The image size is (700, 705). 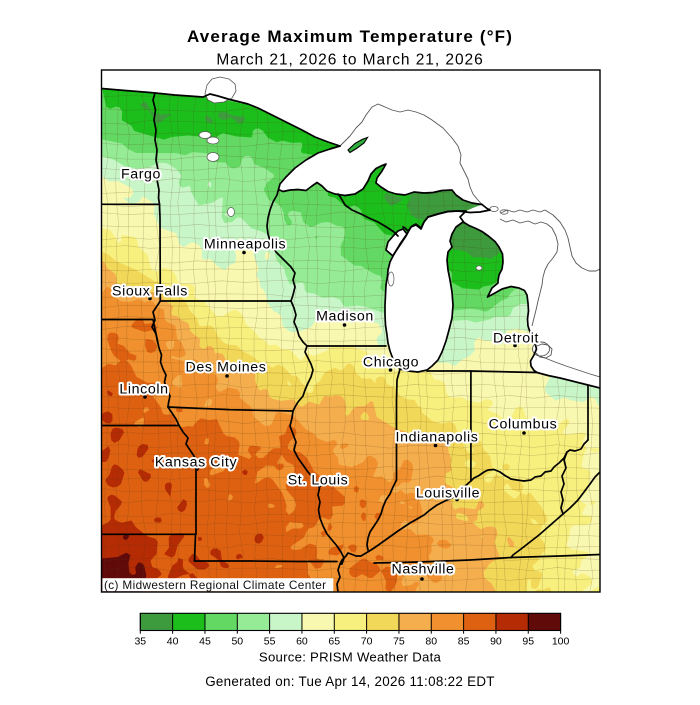 I want to click on svg-text: 35, so click(x=140, y=642).